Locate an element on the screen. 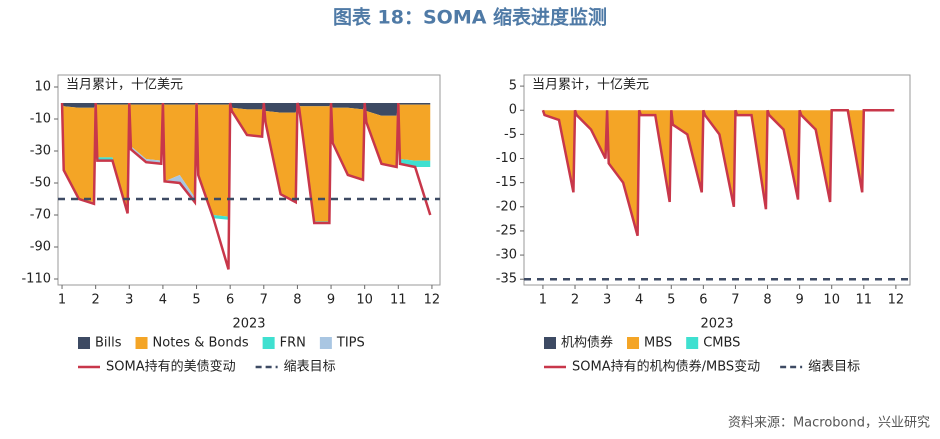  legend-label: Bills is located at coordinates (108, 343).